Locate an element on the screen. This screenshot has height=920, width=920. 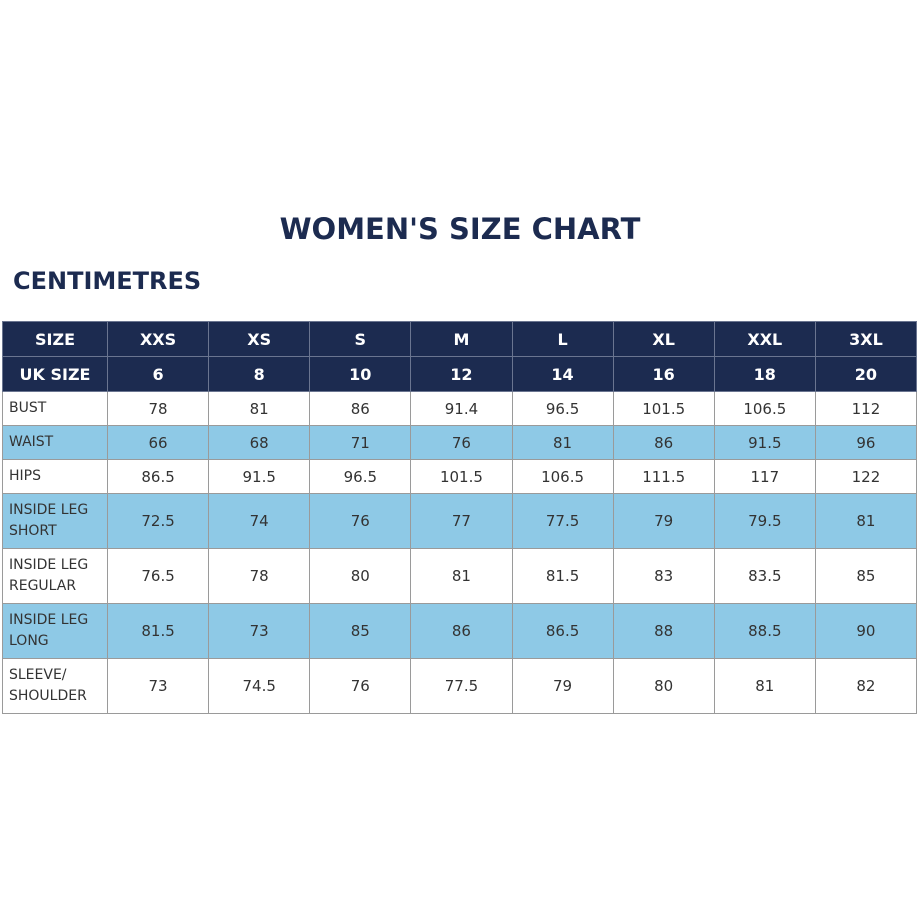
value-cell: 71 is located at coordinates (360, 442).